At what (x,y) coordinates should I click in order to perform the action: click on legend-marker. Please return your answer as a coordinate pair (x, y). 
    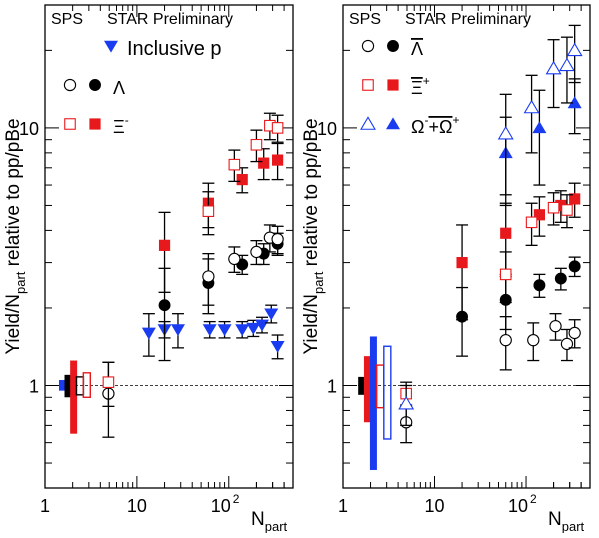
    Looking at the image, I should click on (111, 46).